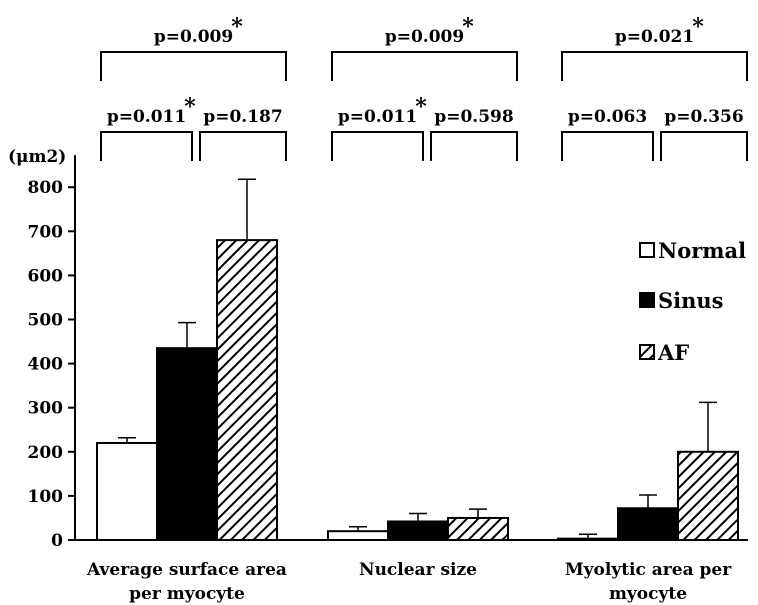 This screenshot has height=605, width=758. What do you see at coordinates (242, 117) in the screenshot?
I see `p-value-label: p=0.187` at bounding box center [242, 117].